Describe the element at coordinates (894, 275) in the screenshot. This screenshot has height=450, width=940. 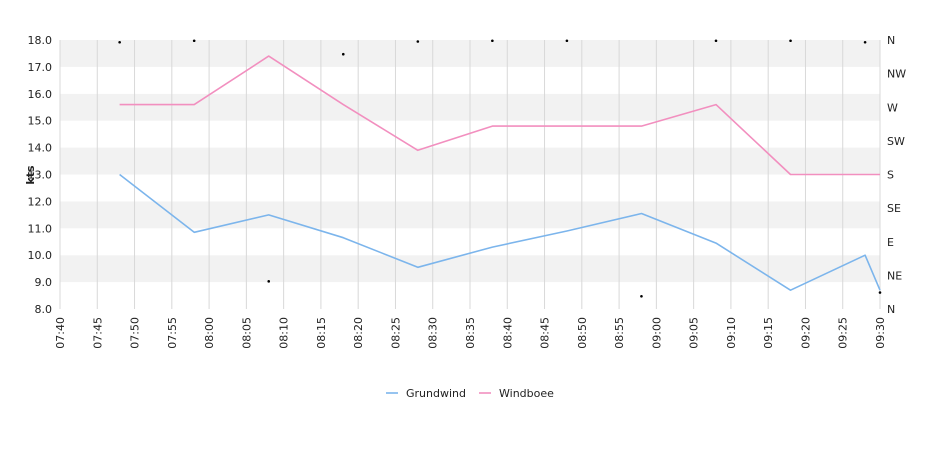
I see `right-tick-label: NE` at that location.